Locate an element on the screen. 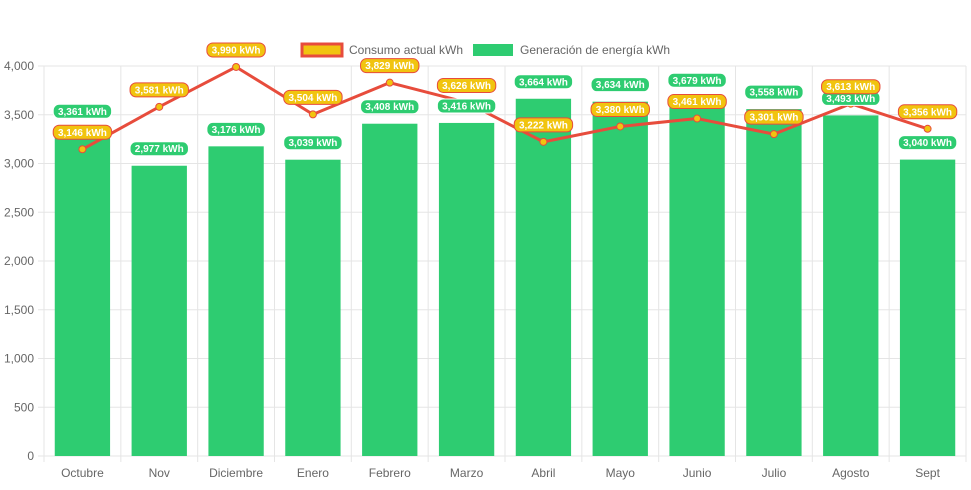 The image size is (971, 490). line-value-label-text: 3,146 kWh is located at coordinates (82, 133).